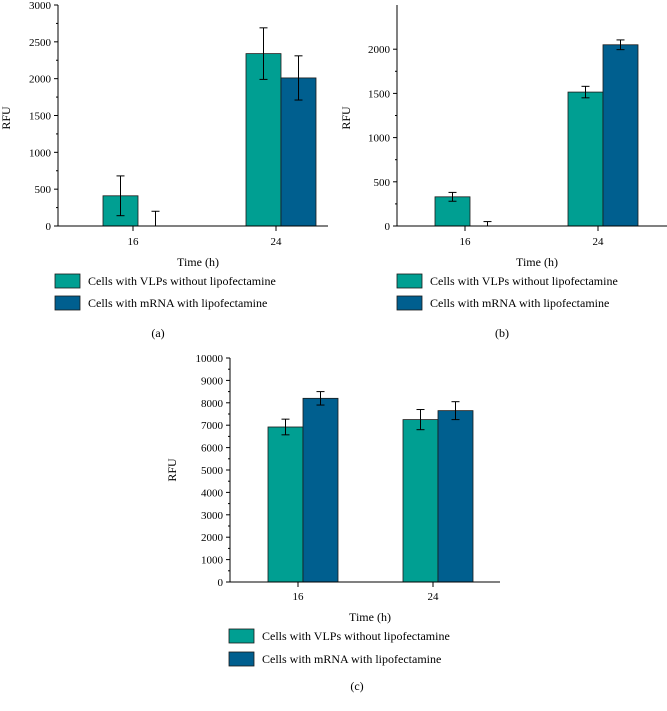  What do you see at coordinates (212, 493) in the screenshot?
I see `y-tick-label: 4000` at bounding box center [212, 493].